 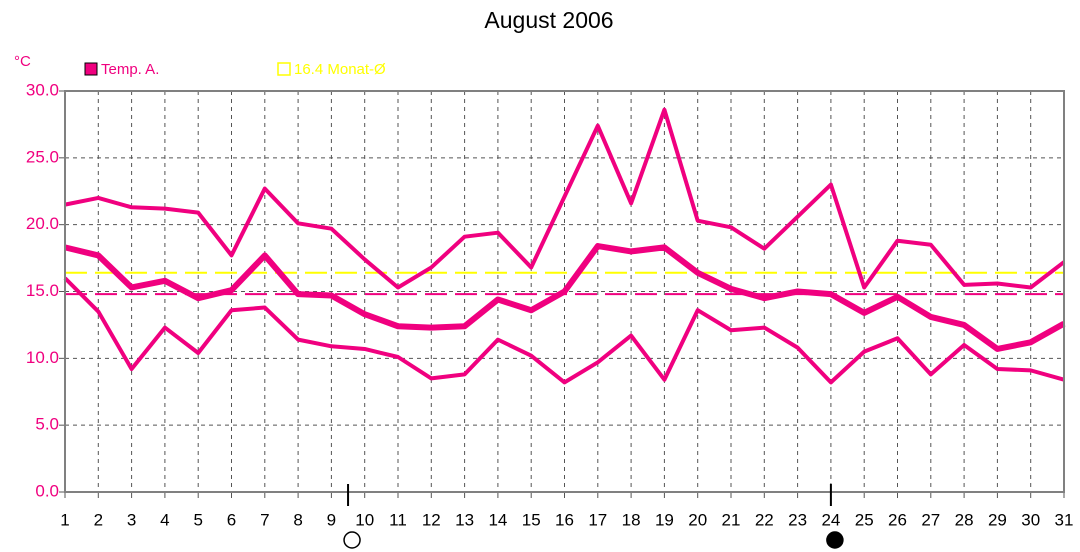 What do you see at coordinates (22, 61) in the screenshot?
I see `y-unit: °C` at bounding box center [22, 61].